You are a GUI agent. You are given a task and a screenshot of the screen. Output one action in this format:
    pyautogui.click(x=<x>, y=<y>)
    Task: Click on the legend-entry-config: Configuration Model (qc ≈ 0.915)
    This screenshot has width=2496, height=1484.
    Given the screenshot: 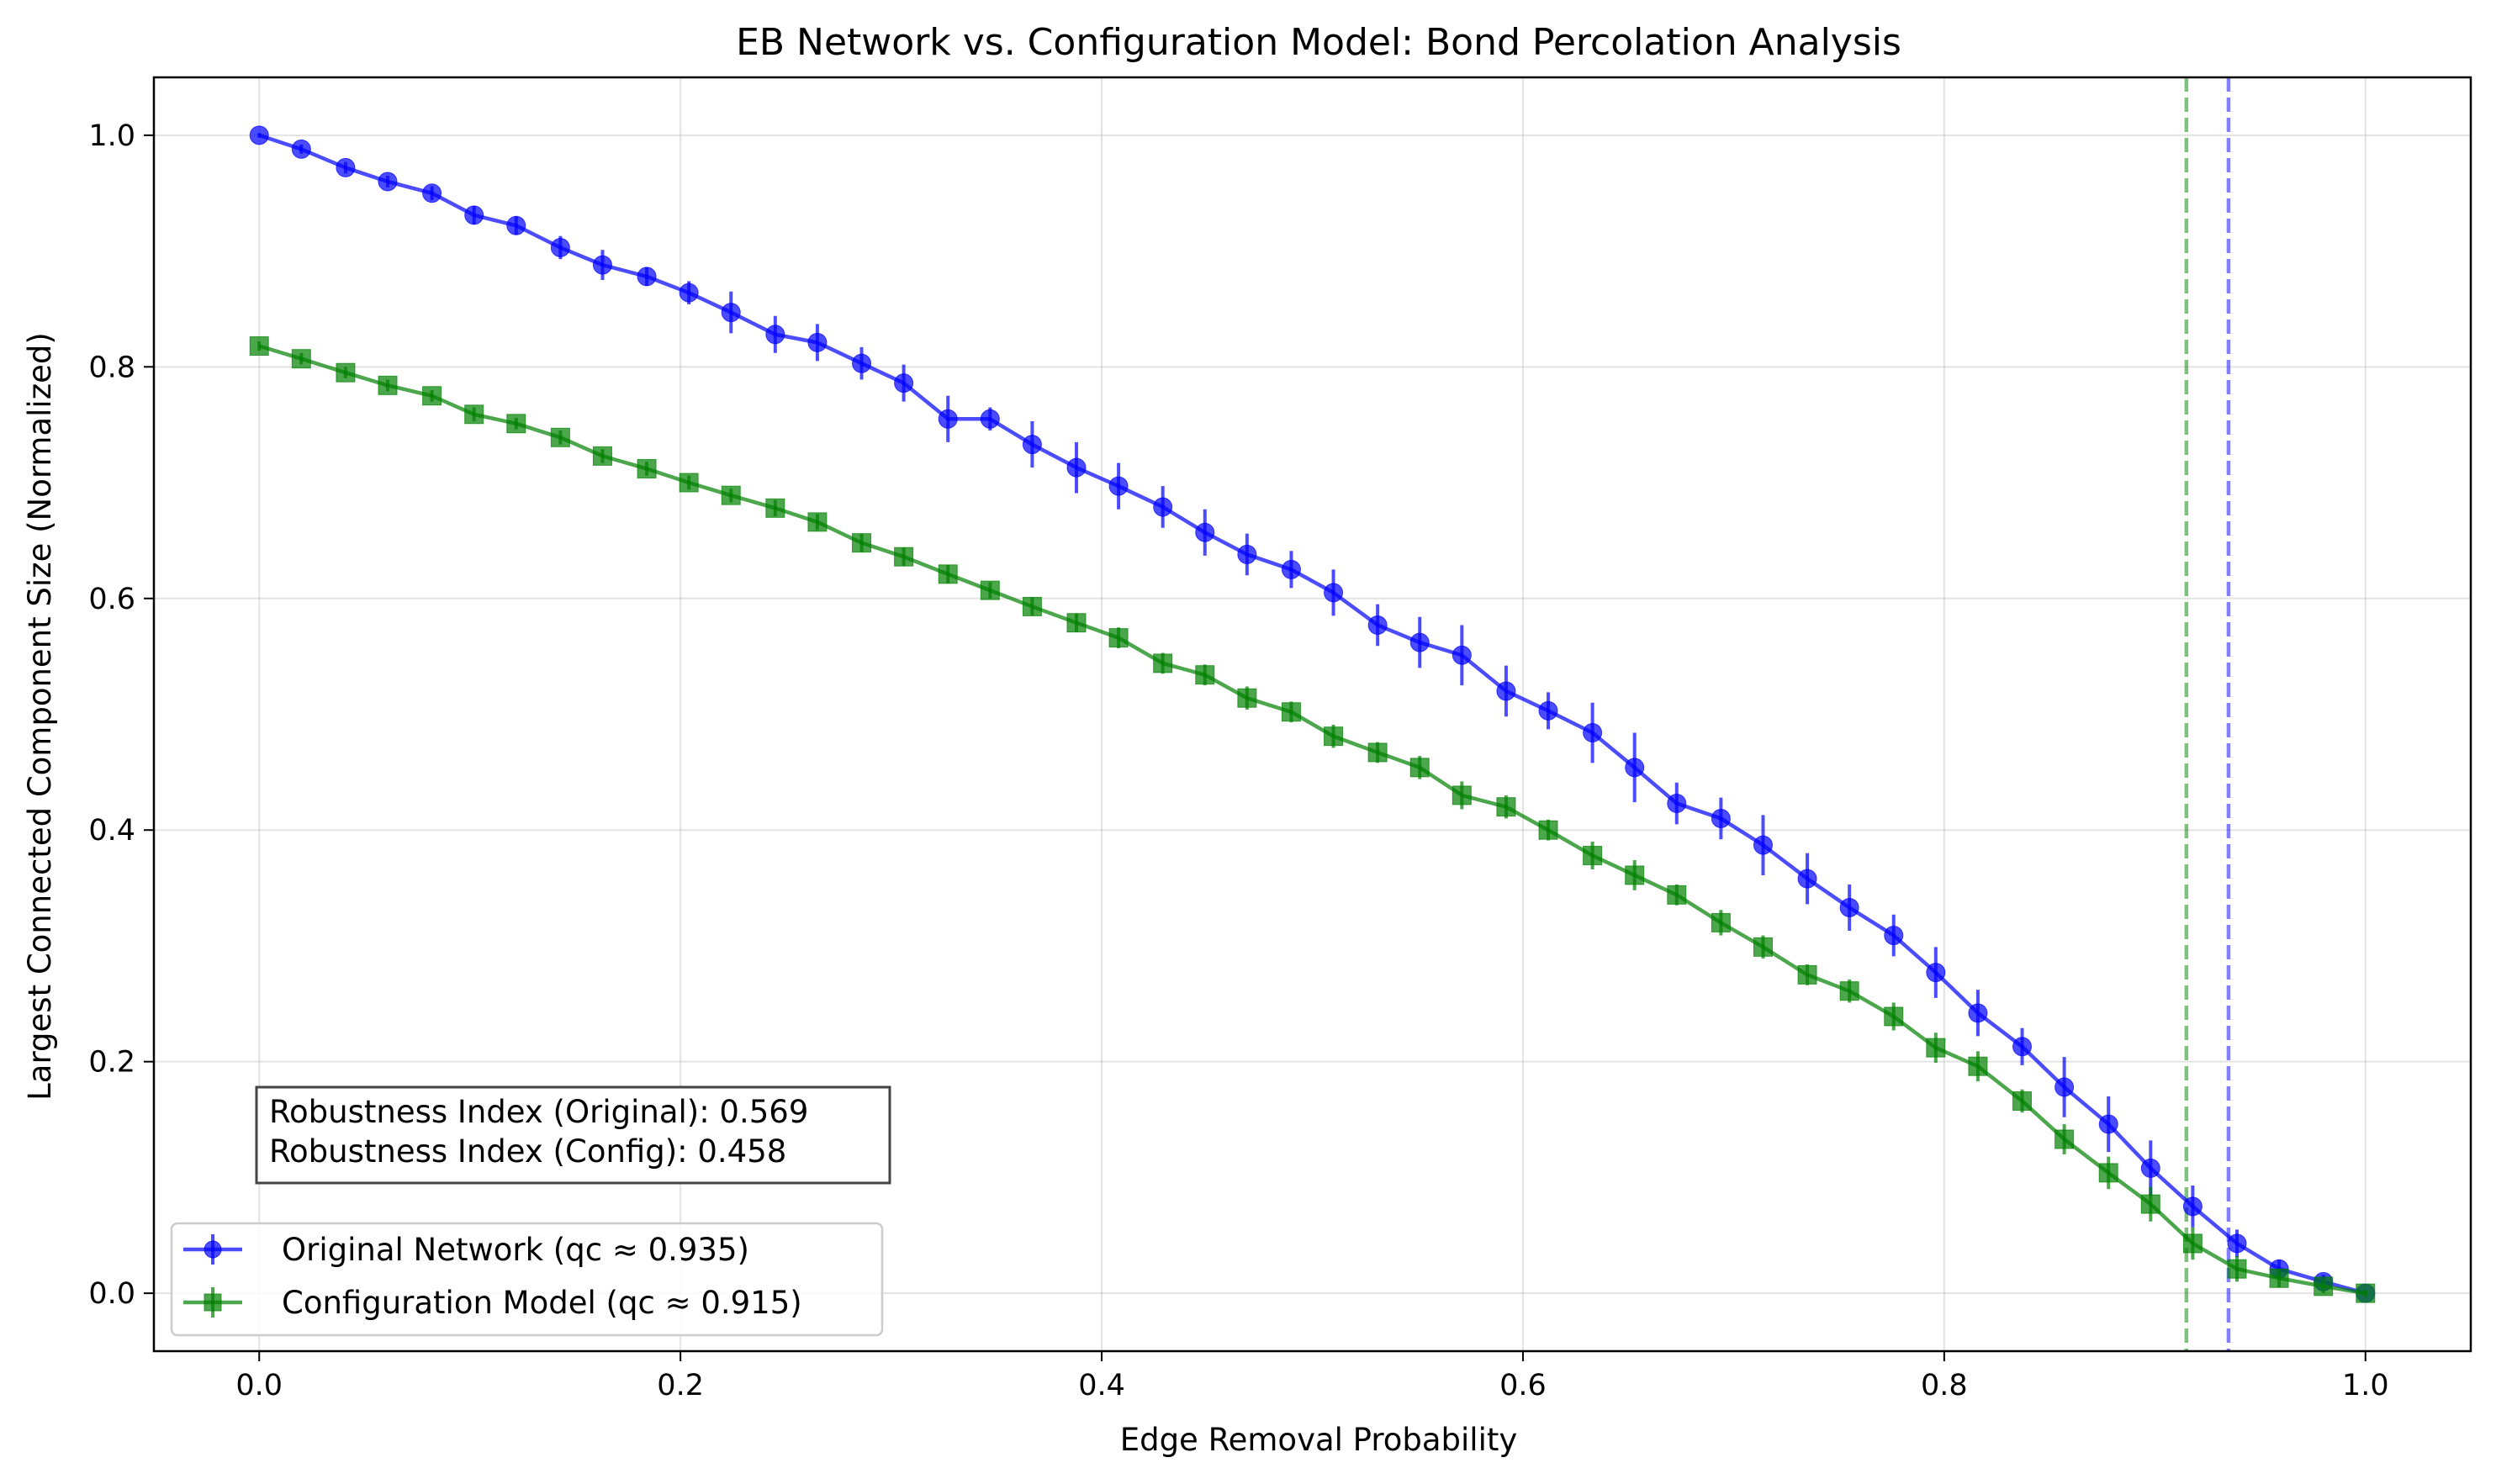 What is the action you would take?
    pyautogui.click(x=492, y=1303)
    